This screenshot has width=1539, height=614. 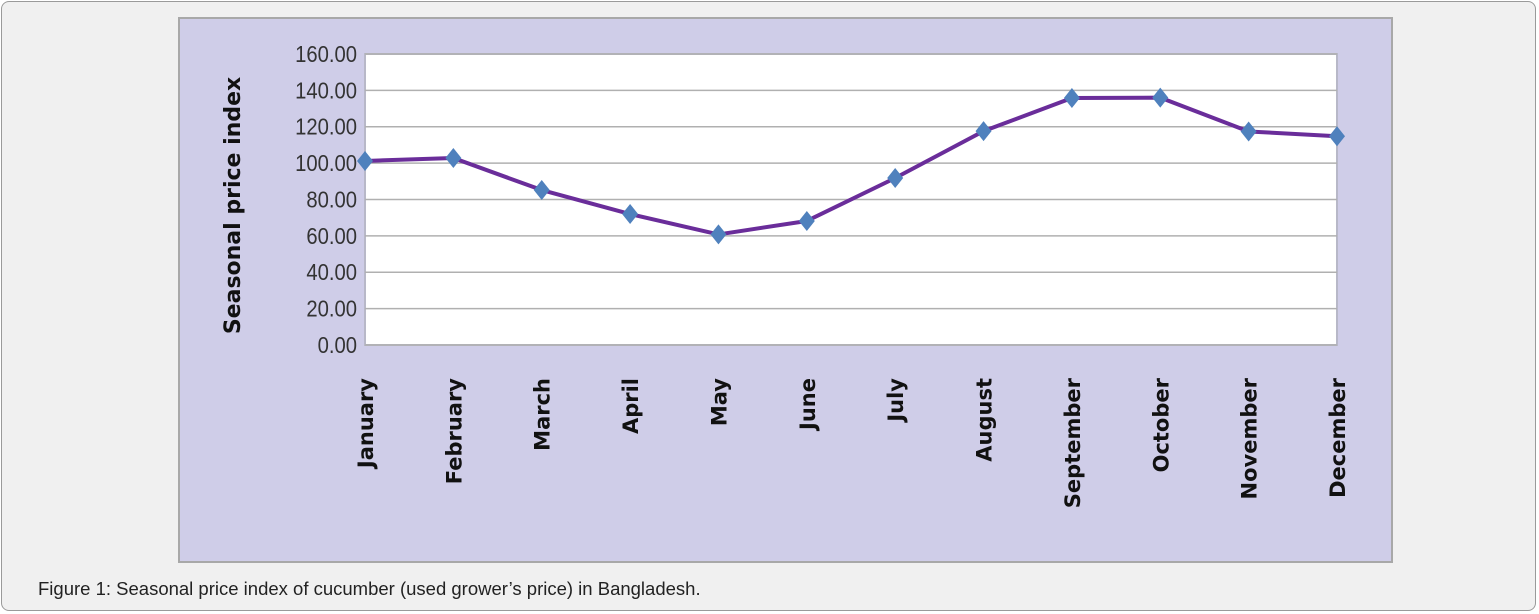 What do you see at coordinates (1073, 442) in the screenshot?
I see `x-tick-label: September` at bounding box center [1073, 442].